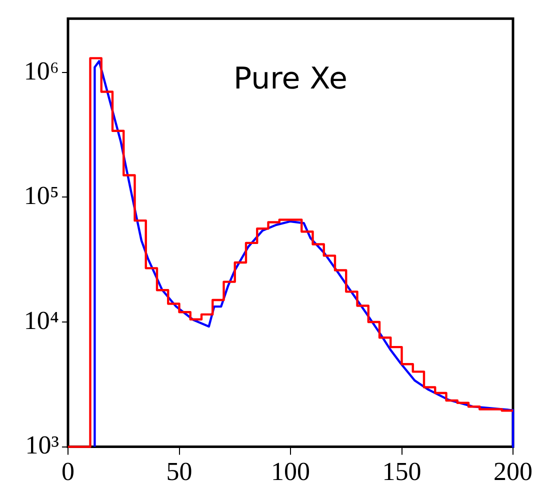 The width and height of the screenshot is (541, 492). Describe the element at coordinates (41, 320) in the screenshot. I see `y-tick-label: 10⁴` at that location.